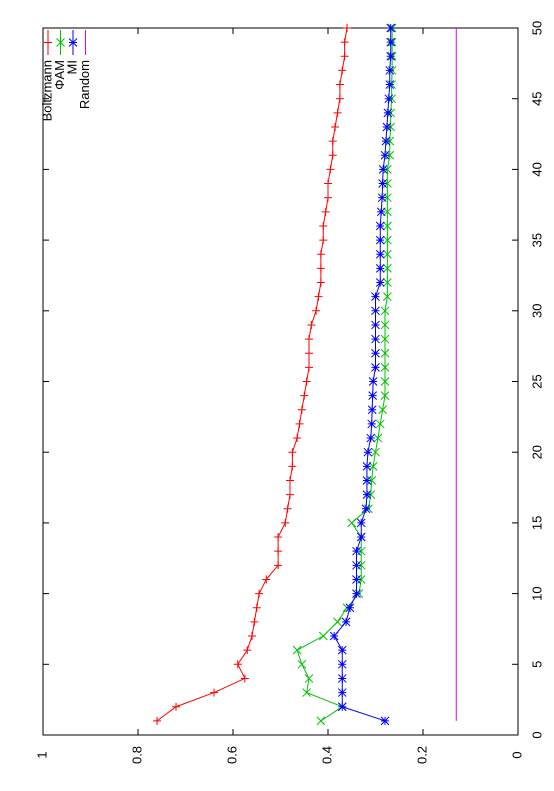  I want to click on x-tick-label: 40, so click(536, 169).